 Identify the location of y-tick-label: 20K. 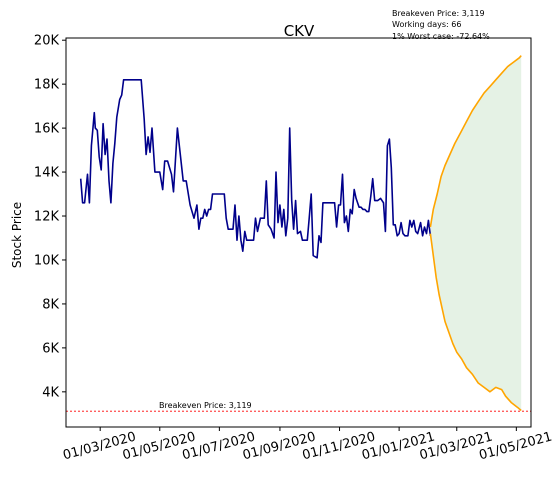
(47, 41).